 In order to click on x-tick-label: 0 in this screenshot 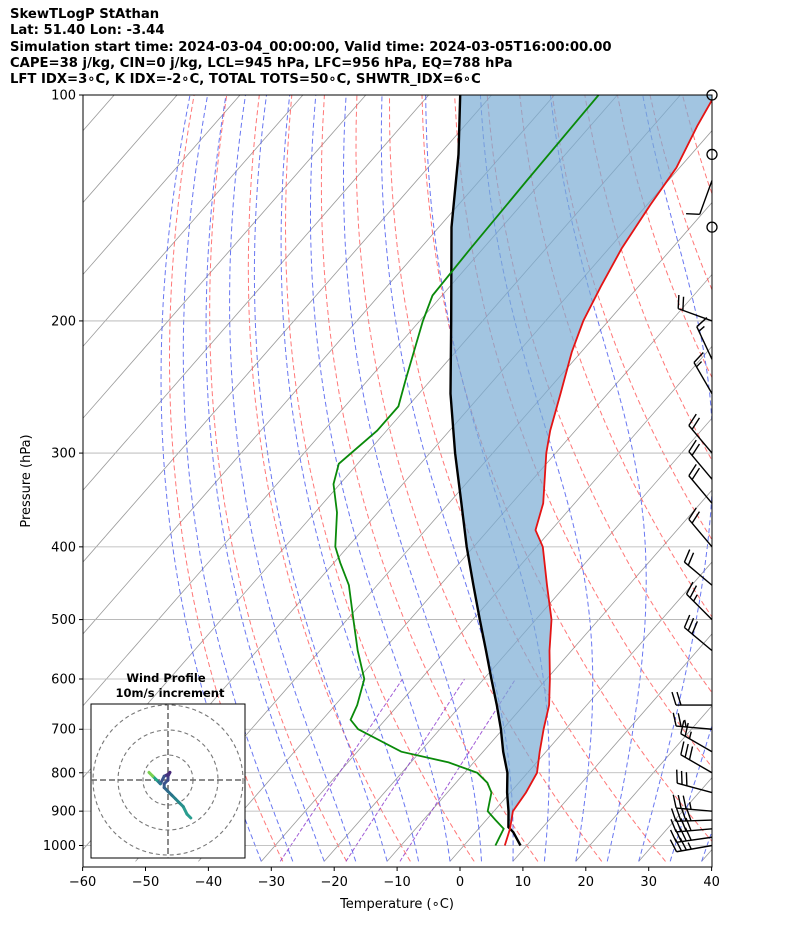, I will do `click(460, 882)`.